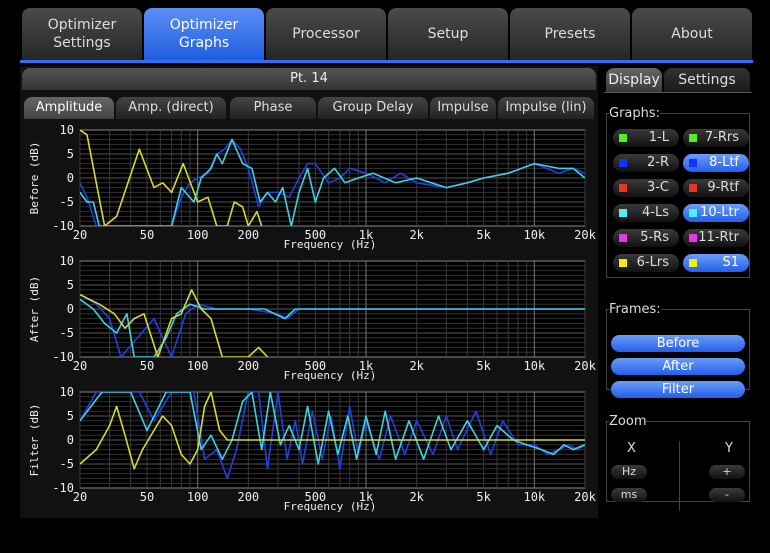 The height and width of the screenshot is (553, 770). I want to click on subtab-amplitude: Amplitude, so click(69, 108).